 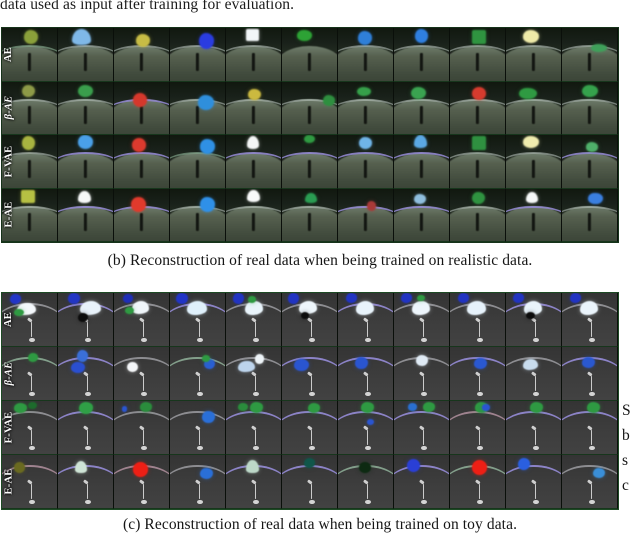 What do you see at coordinates (30, 55) in the screenshot?
I see `sample-image-cell: AE` at bounding box center [30, 55].